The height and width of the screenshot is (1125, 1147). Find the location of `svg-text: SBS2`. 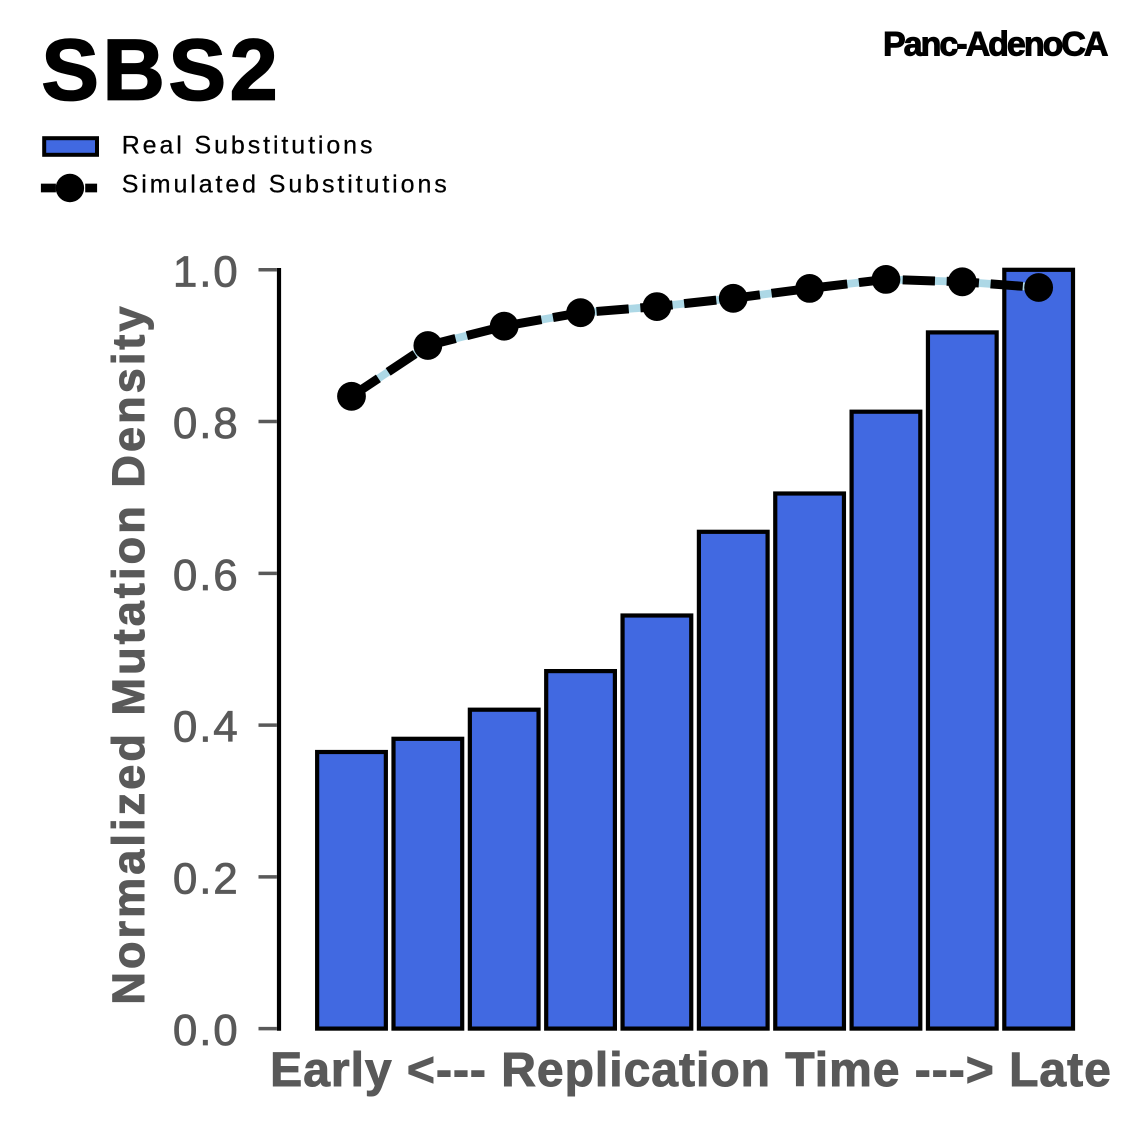

svg-text: SBS2 is located at coordinates (162, 71).